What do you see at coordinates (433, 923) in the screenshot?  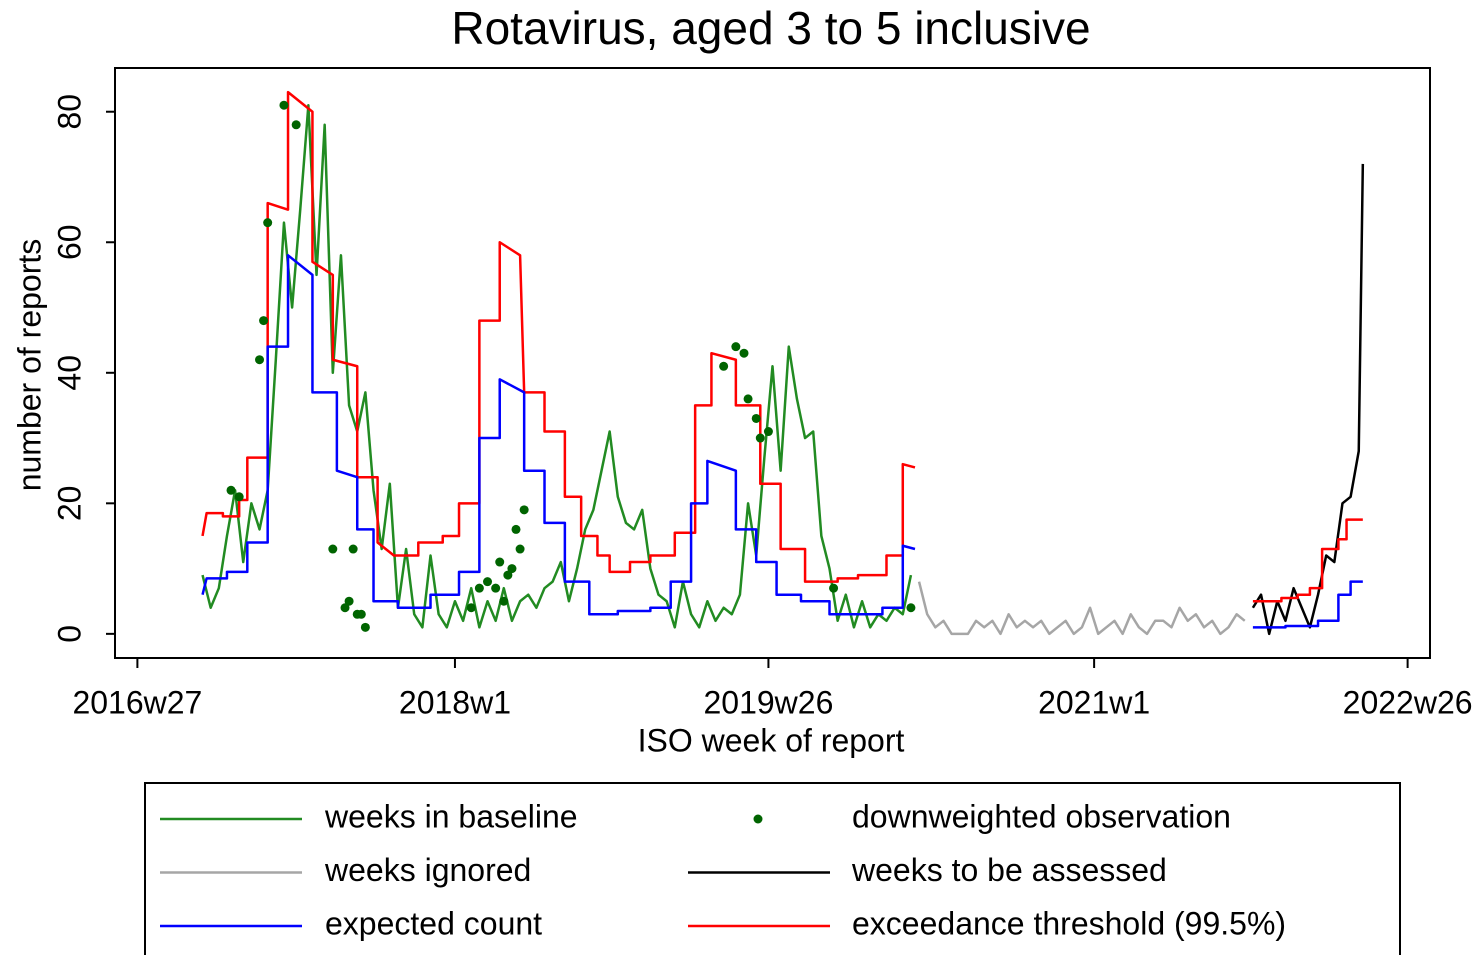 I see `legend-label: expected count` at bounding box center [433, 923].